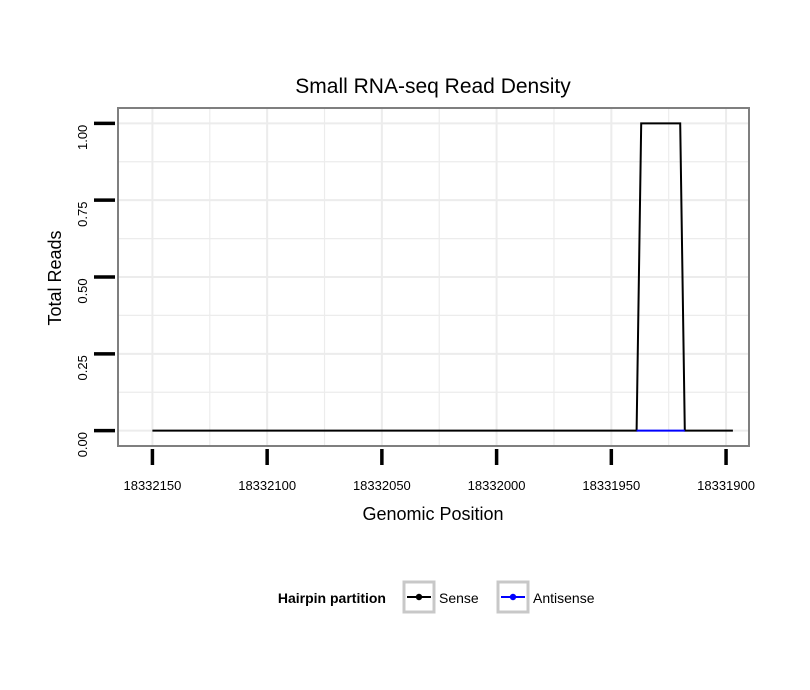 The height and width of the screenshot is (690, 810). What do you see at coordinates (82, 444) in the screenshot?
I see `y-tick-label: 0.00` at bounding box center [82, 444].